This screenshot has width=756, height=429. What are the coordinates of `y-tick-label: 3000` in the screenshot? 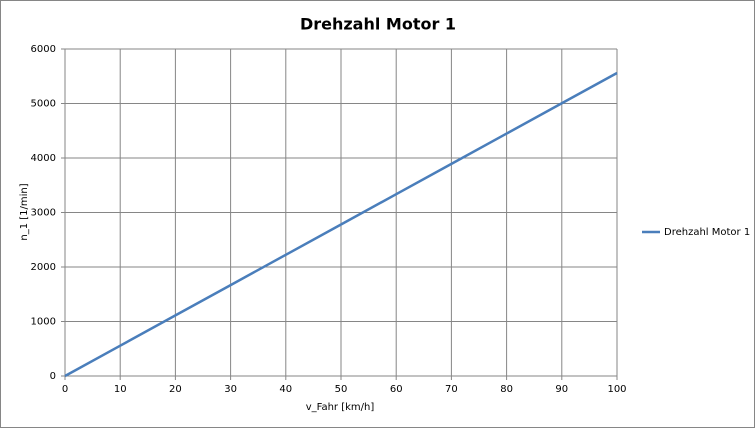 It's located at (43, 213).